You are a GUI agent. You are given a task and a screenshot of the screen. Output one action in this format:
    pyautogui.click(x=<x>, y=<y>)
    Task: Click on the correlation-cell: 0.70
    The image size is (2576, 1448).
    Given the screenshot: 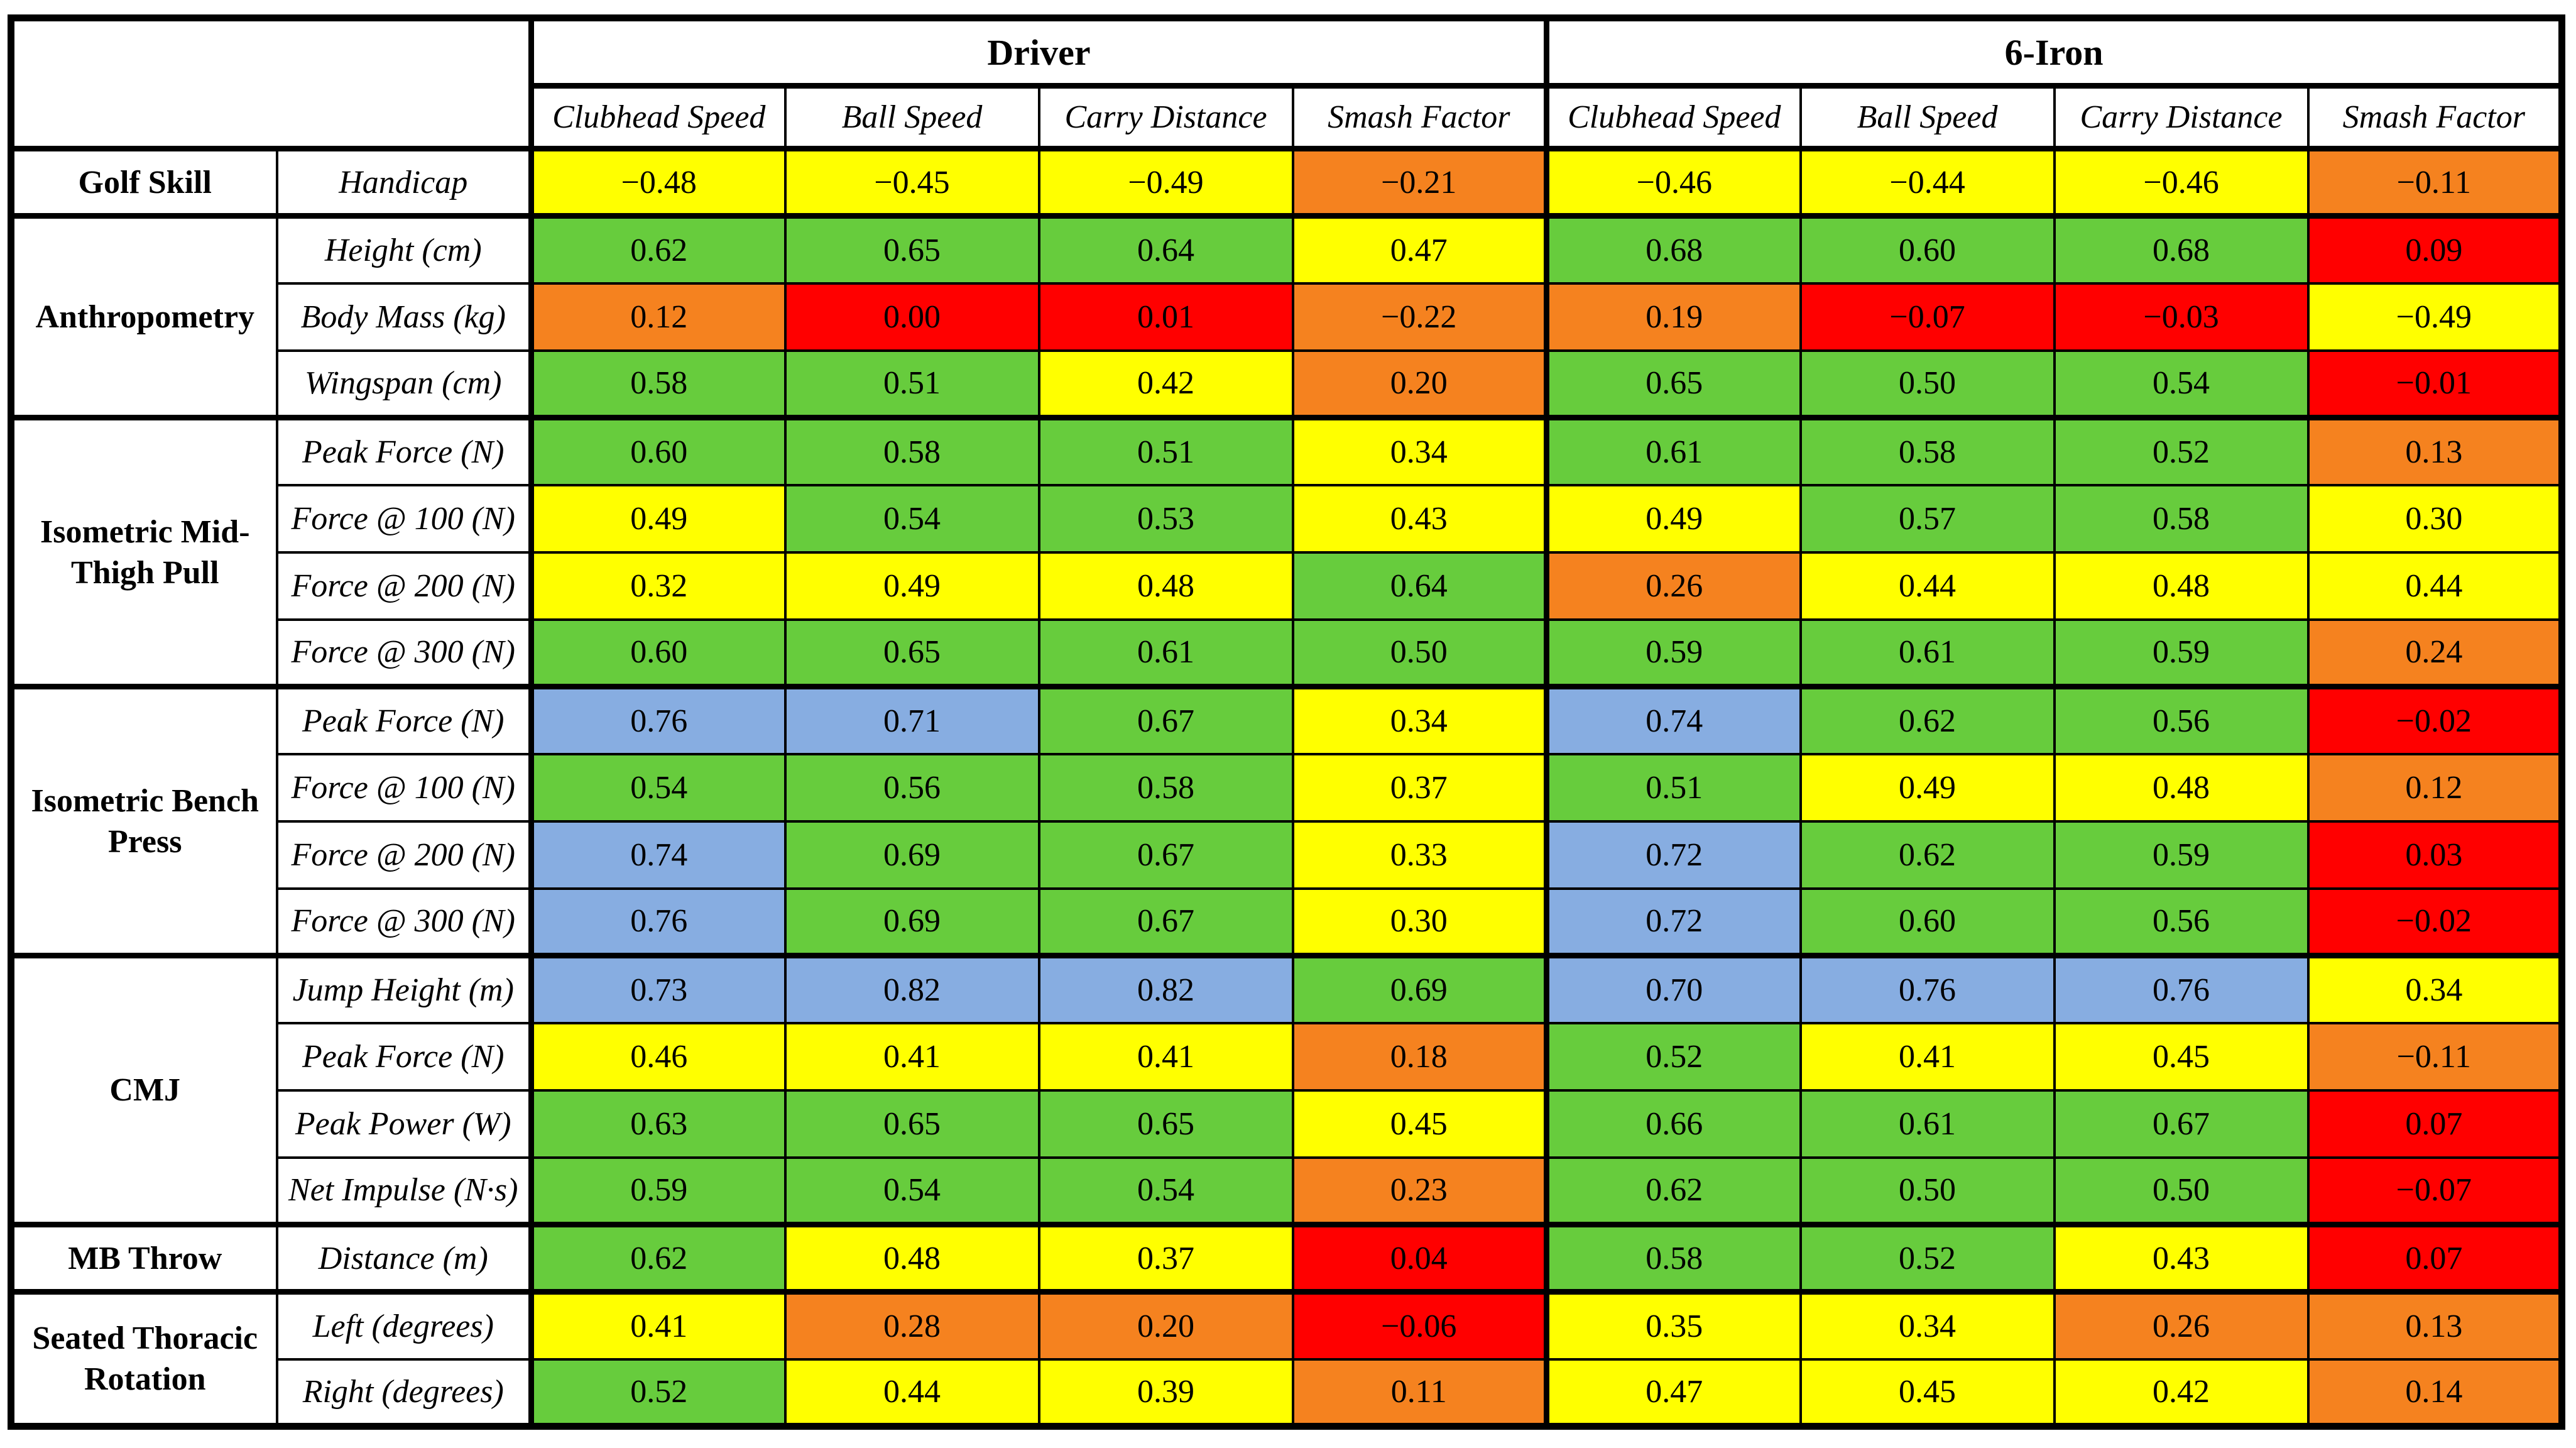 What is the action you would take?
    pyautogui.click(x=1673, y=989)
    